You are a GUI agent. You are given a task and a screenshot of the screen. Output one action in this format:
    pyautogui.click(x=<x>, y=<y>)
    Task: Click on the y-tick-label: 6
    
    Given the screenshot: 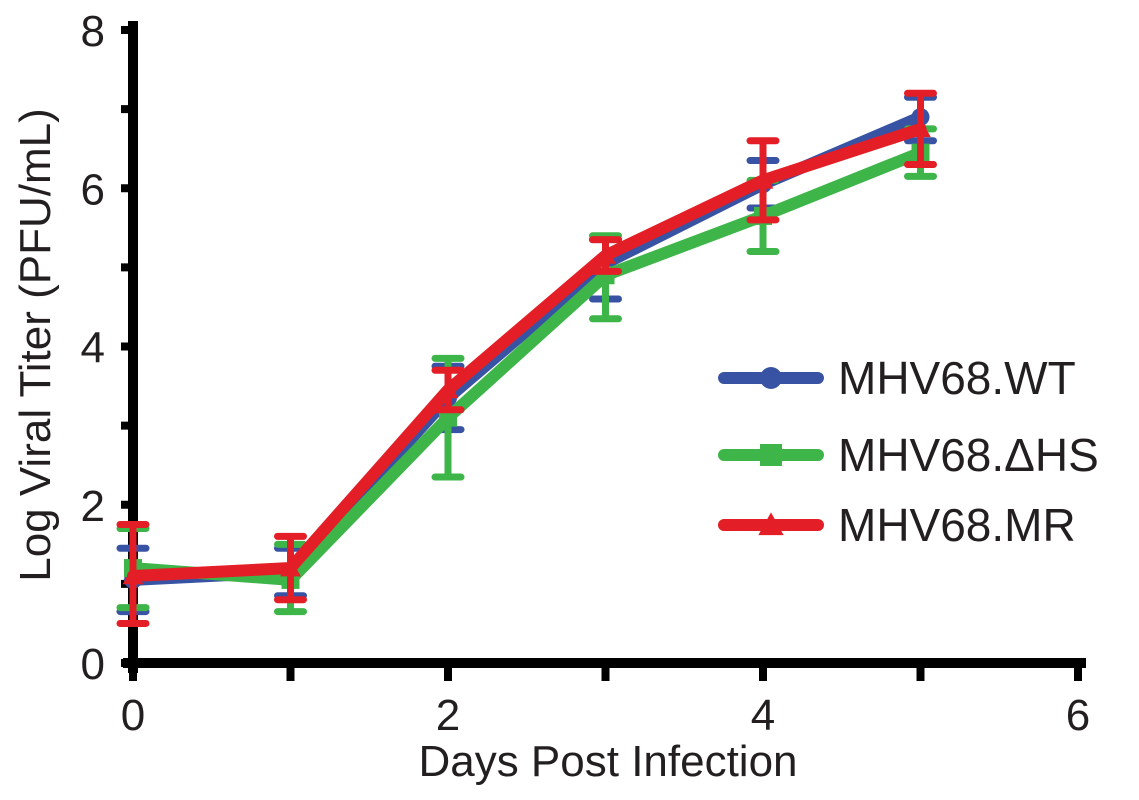 What is the action you would take?
    pyautogui.click(x=93, y=189)
    